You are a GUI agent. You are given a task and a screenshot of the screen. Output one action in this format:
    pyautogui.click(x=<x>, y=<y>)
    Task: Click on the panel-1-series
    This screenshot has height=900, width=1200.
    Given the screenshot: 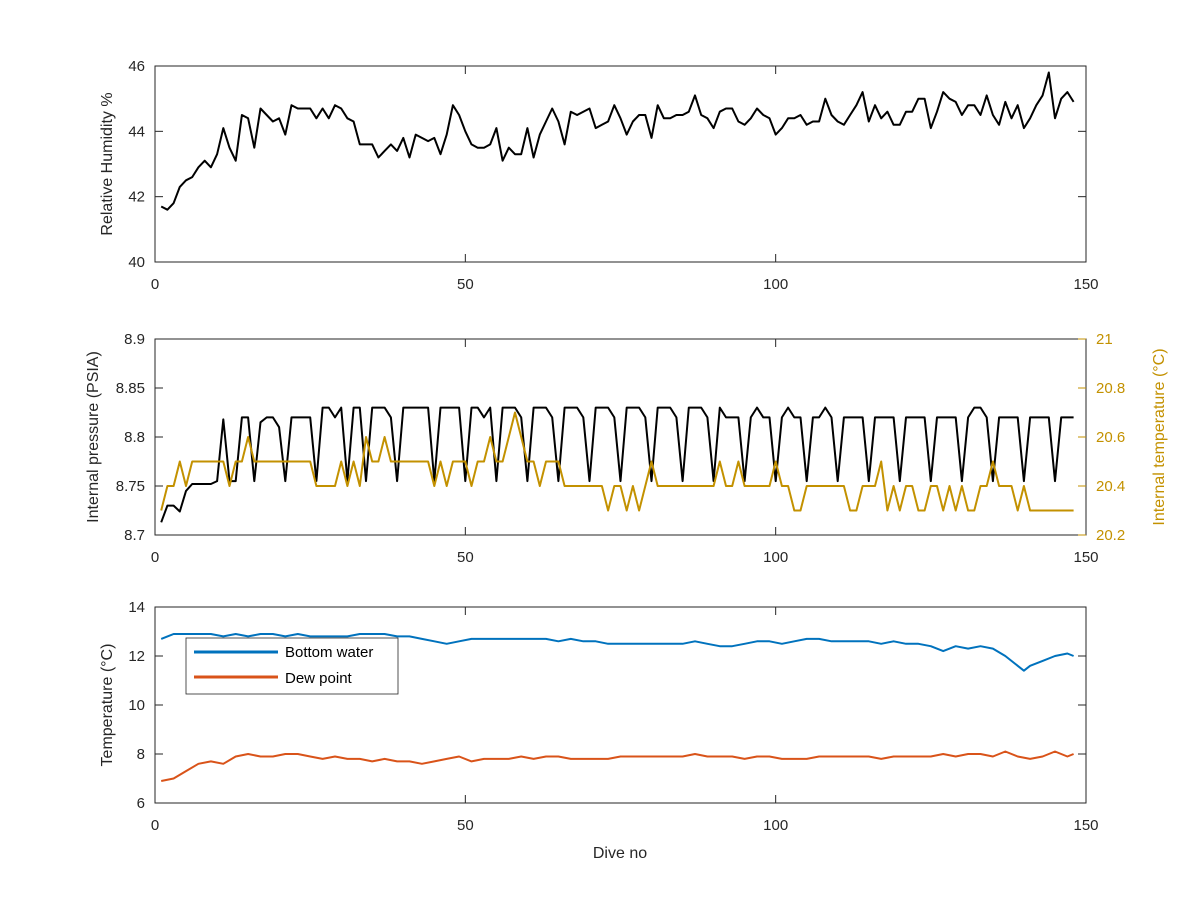 What is the action you would take?
    pyautogui.click(x=617, y=141)
    